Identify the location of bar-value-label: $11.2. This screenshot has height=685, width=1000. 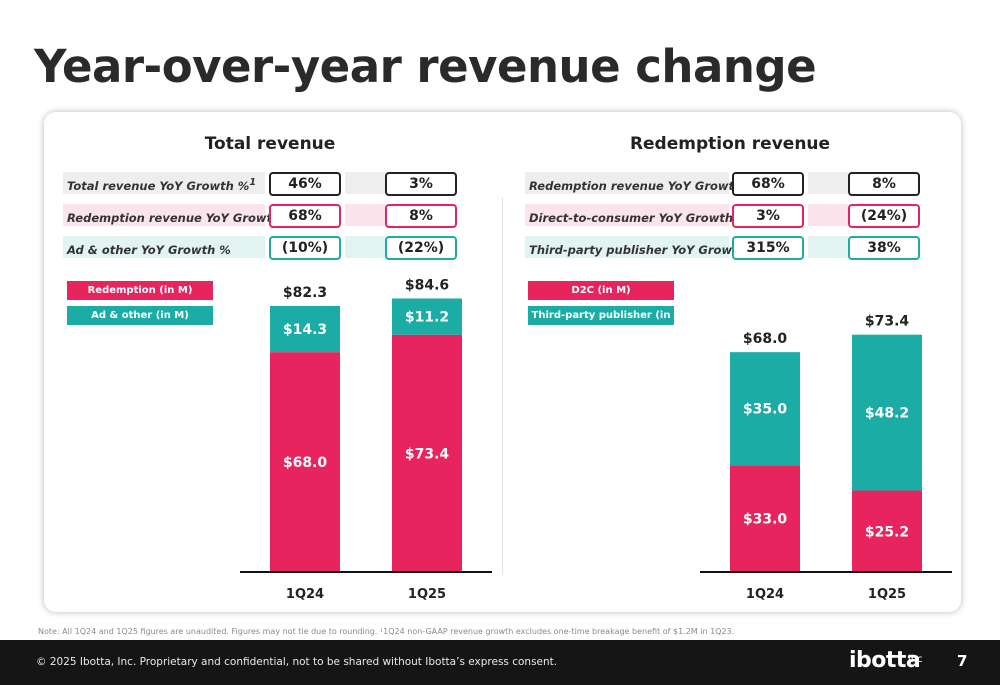
(427, 318).